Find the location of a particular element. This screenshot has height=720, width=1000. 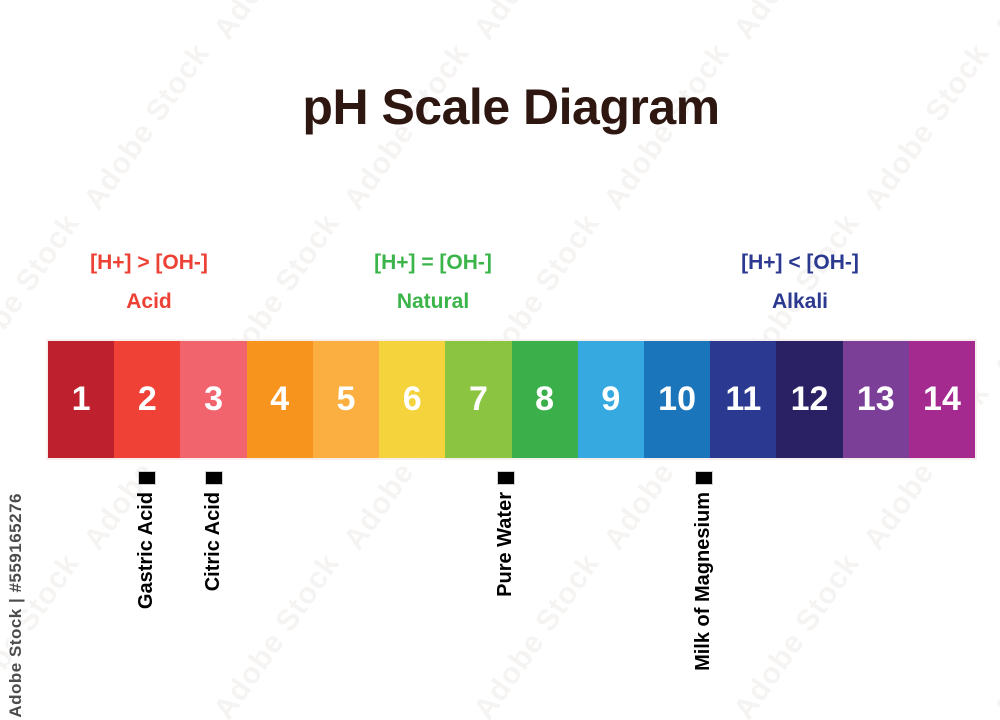

natural-label: Natural is located at coordinates (433, 301).